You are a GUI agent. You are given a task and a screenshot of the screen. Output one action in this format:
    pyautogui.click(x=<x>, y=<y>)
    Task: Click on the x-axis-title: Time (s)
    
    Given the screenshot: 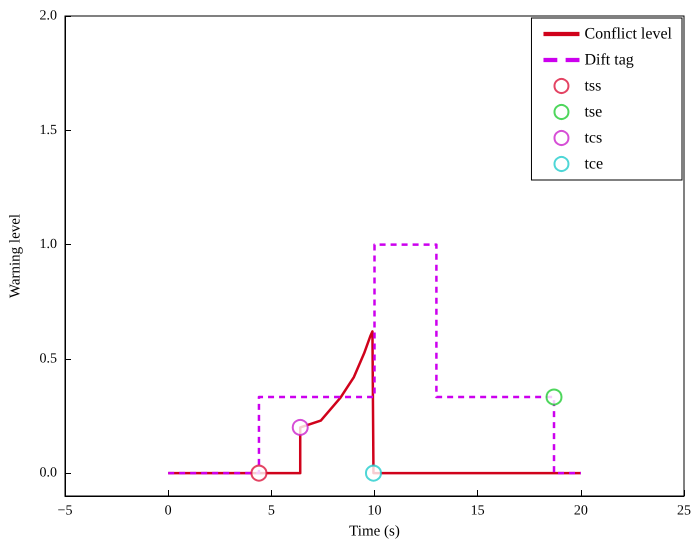 What is the action you would take?
    pyautogui.click(x=374, y=532)
    